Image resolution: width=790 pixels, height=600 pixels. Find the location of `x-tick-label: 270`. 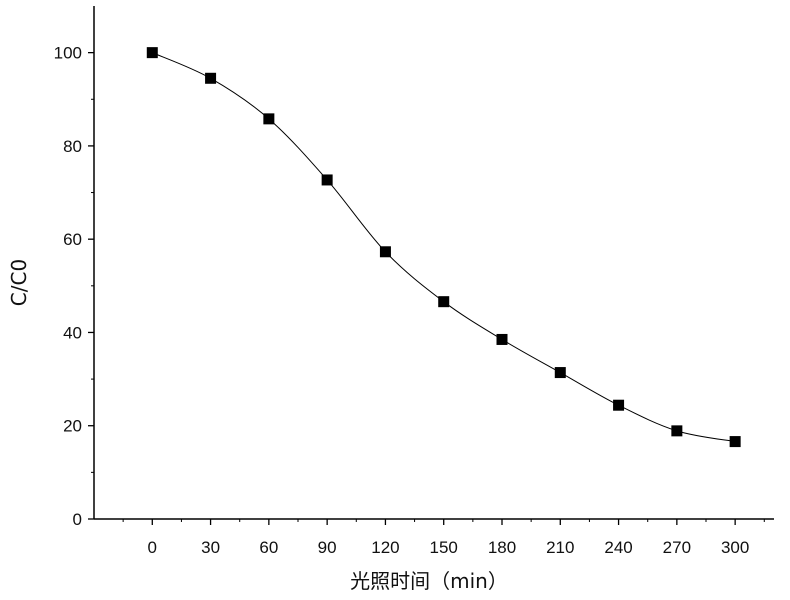

x-tick-label: 270 is located at coordinates (677, 547).